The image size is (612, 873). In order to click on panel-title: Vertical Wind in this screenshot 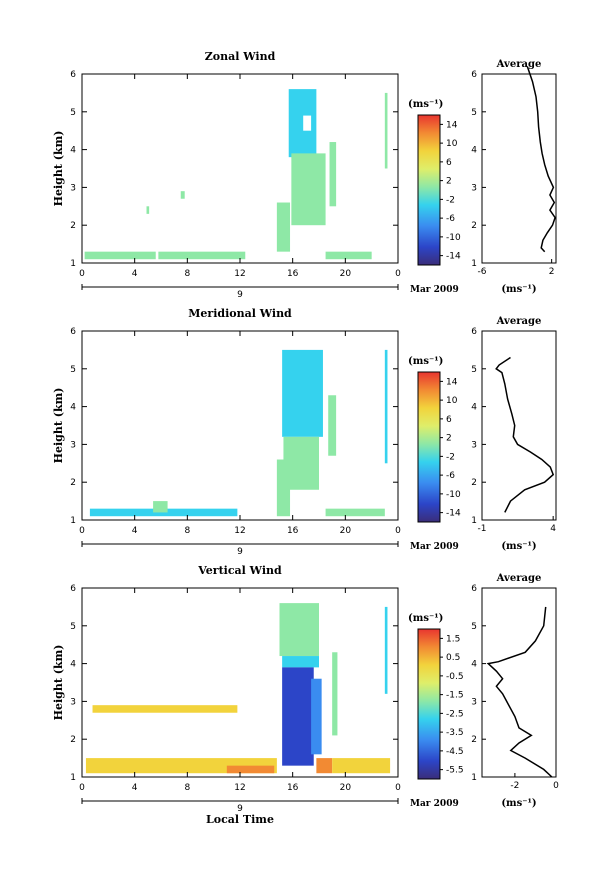, I will do `click(239, 570)`.